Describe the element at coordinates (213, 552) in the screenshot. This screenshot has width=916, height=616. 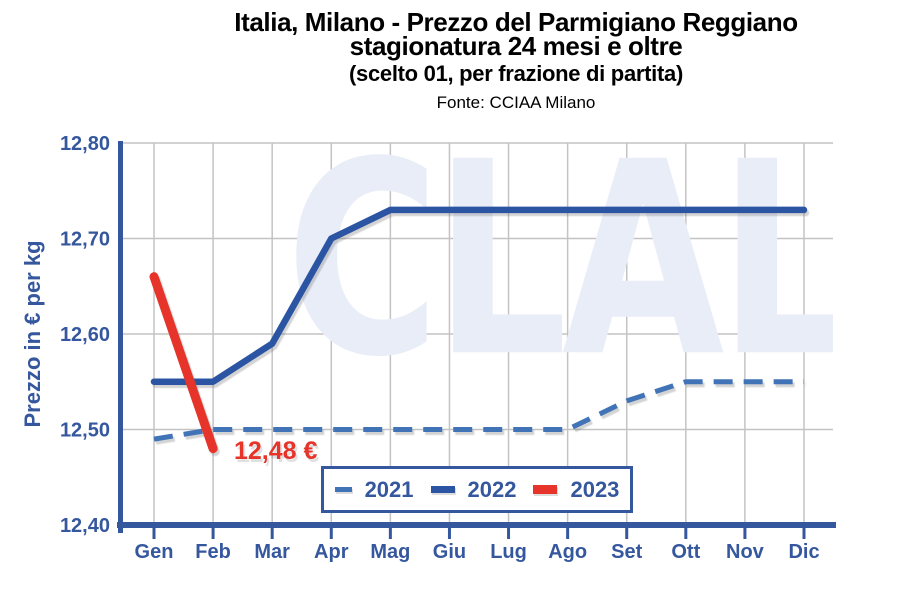
I see `x-tick-label: Feb` at that location.